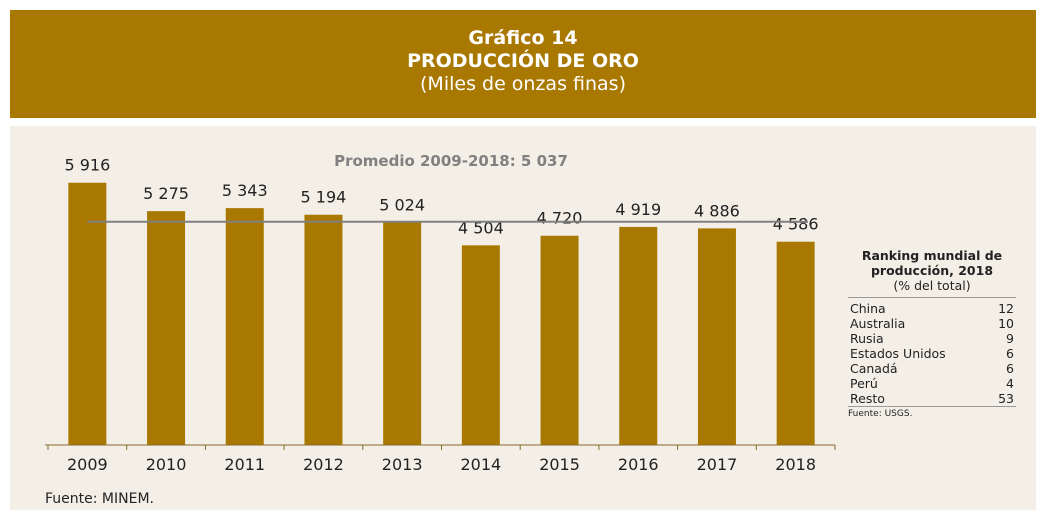  Describe the element at coordinates (523, 38) in the screenshot. I see `title: Gráfico 14` at that location.